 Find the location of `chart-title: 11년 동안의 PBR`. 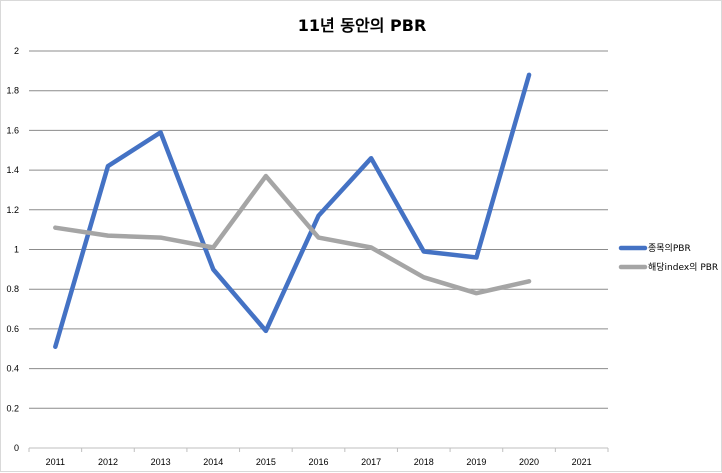

chart-title: 11년 동안의 PBR is located at coordinates (362, 25).